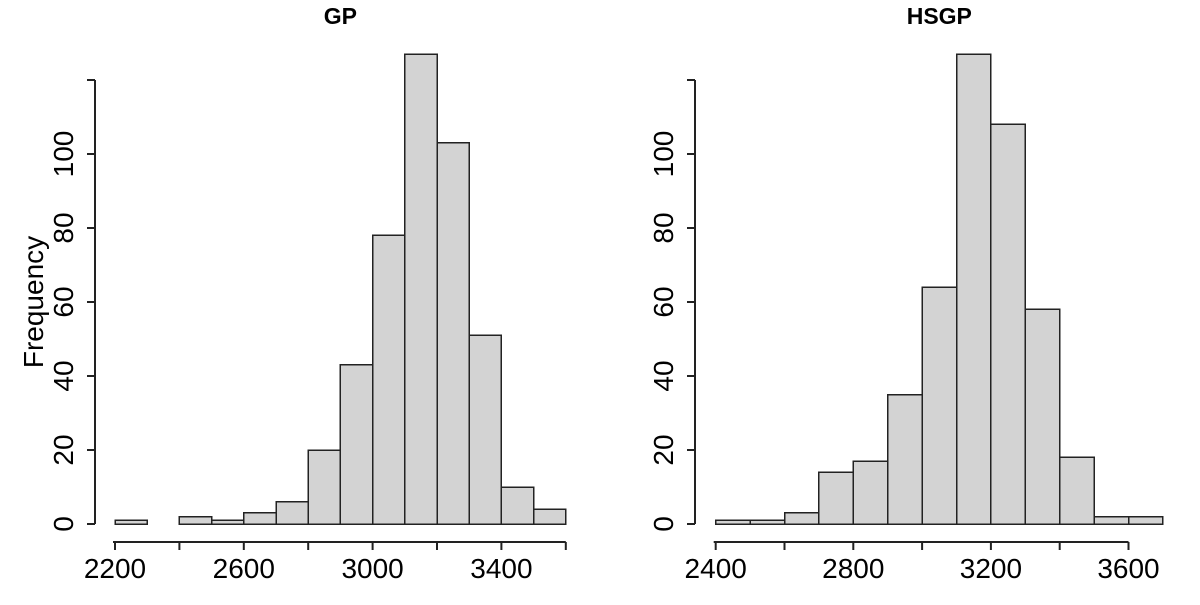  What do you see at coordinates (501, 568) in the screenshot?
I see `x-tick-label: 3400` at bounding box center [501, 568].